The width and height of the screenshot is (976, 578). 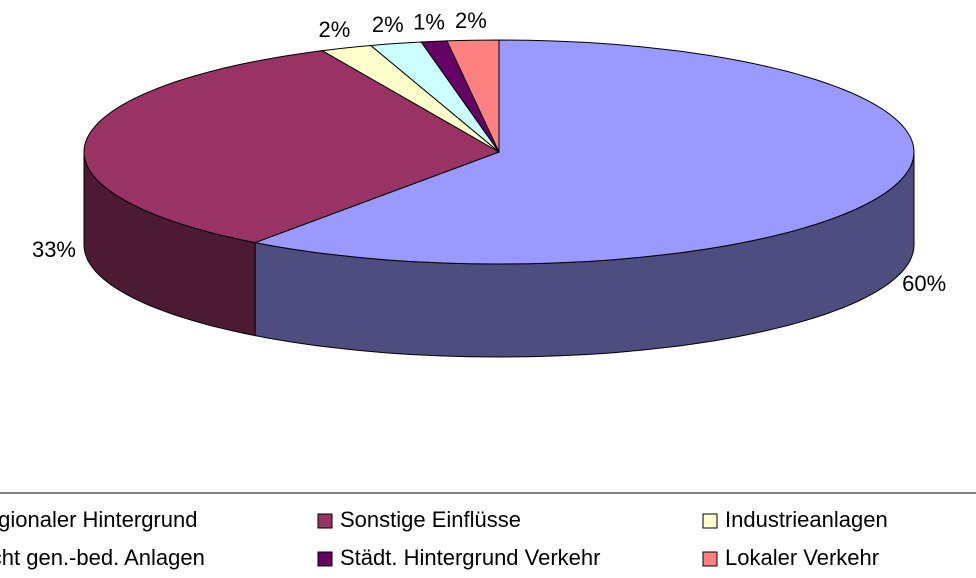 I want to click on data-label: 1%, so click(x=429, y=21).